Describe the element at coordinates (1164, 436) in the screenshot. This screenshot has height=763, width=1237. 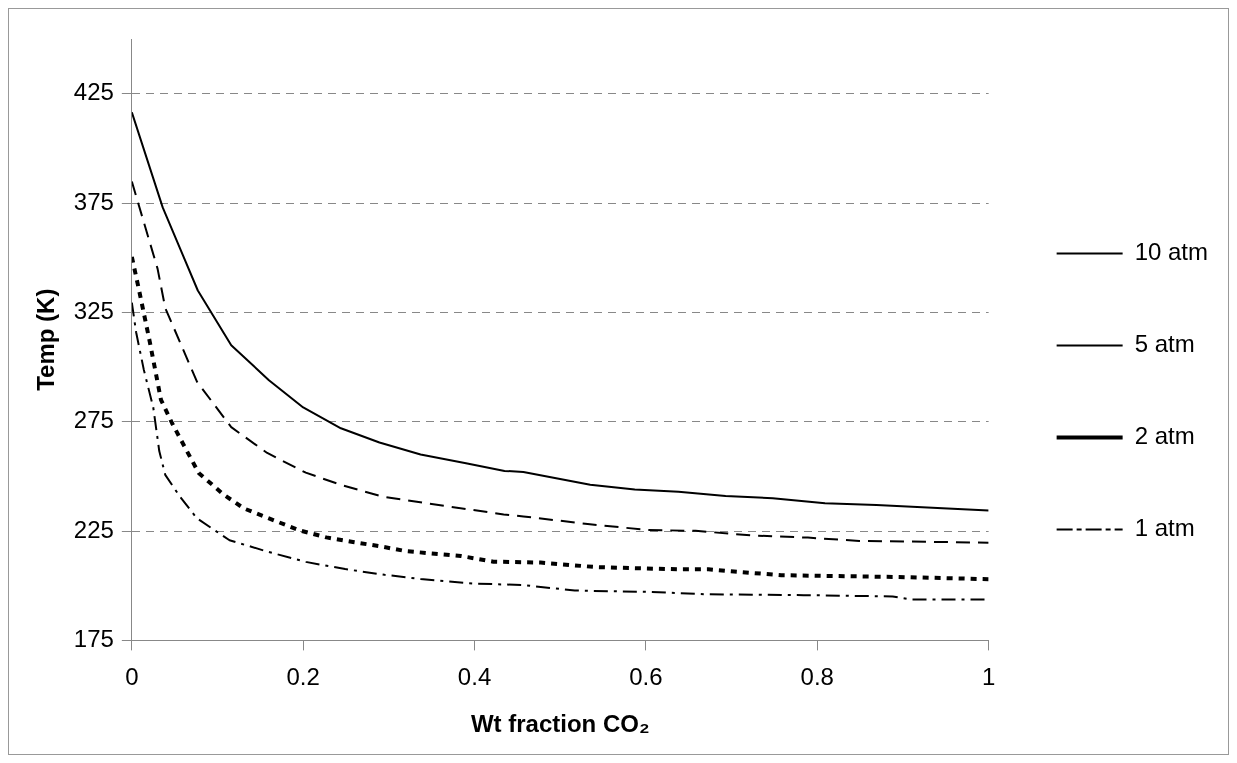
I see `legend-label: 2 atm` at that location.